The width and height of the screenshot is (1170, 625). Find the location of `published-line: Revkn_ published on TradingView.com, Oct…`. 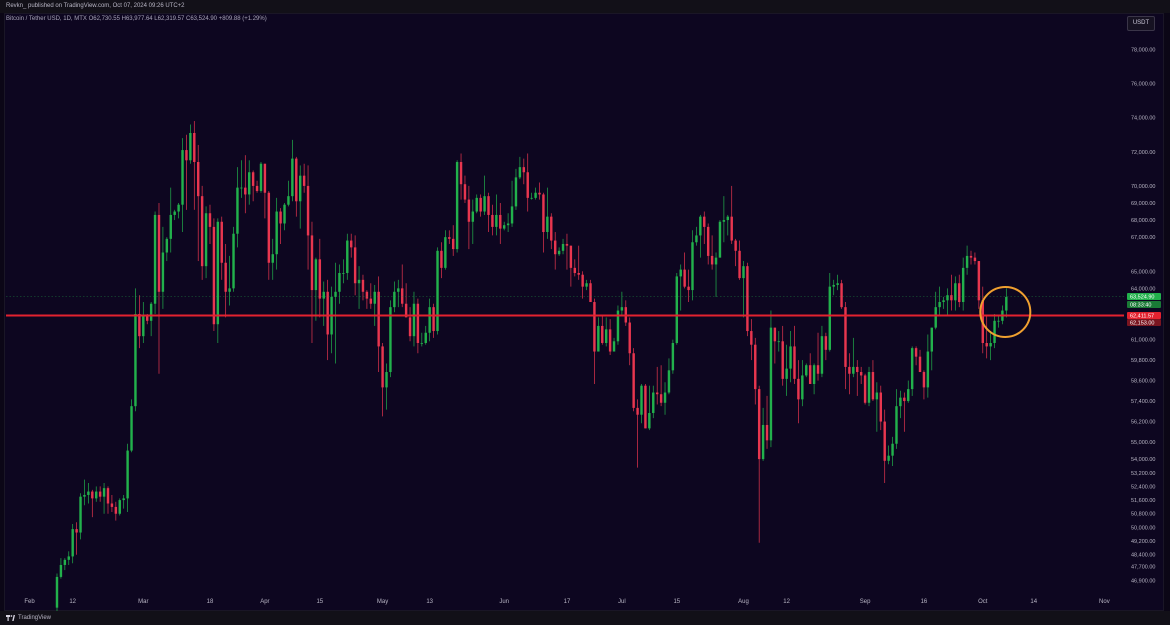

published-line: Revkn_ published on TradingView.com, Oct… is located at coordinates (95, 6).